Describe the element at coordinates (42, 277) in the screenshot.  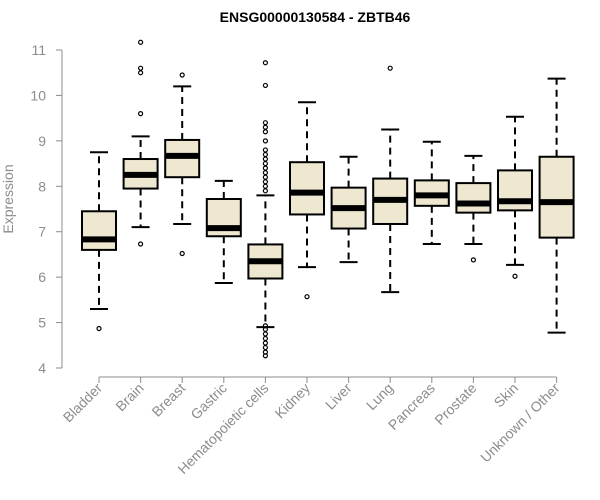
I see `y-tick-label: 6` at that location.